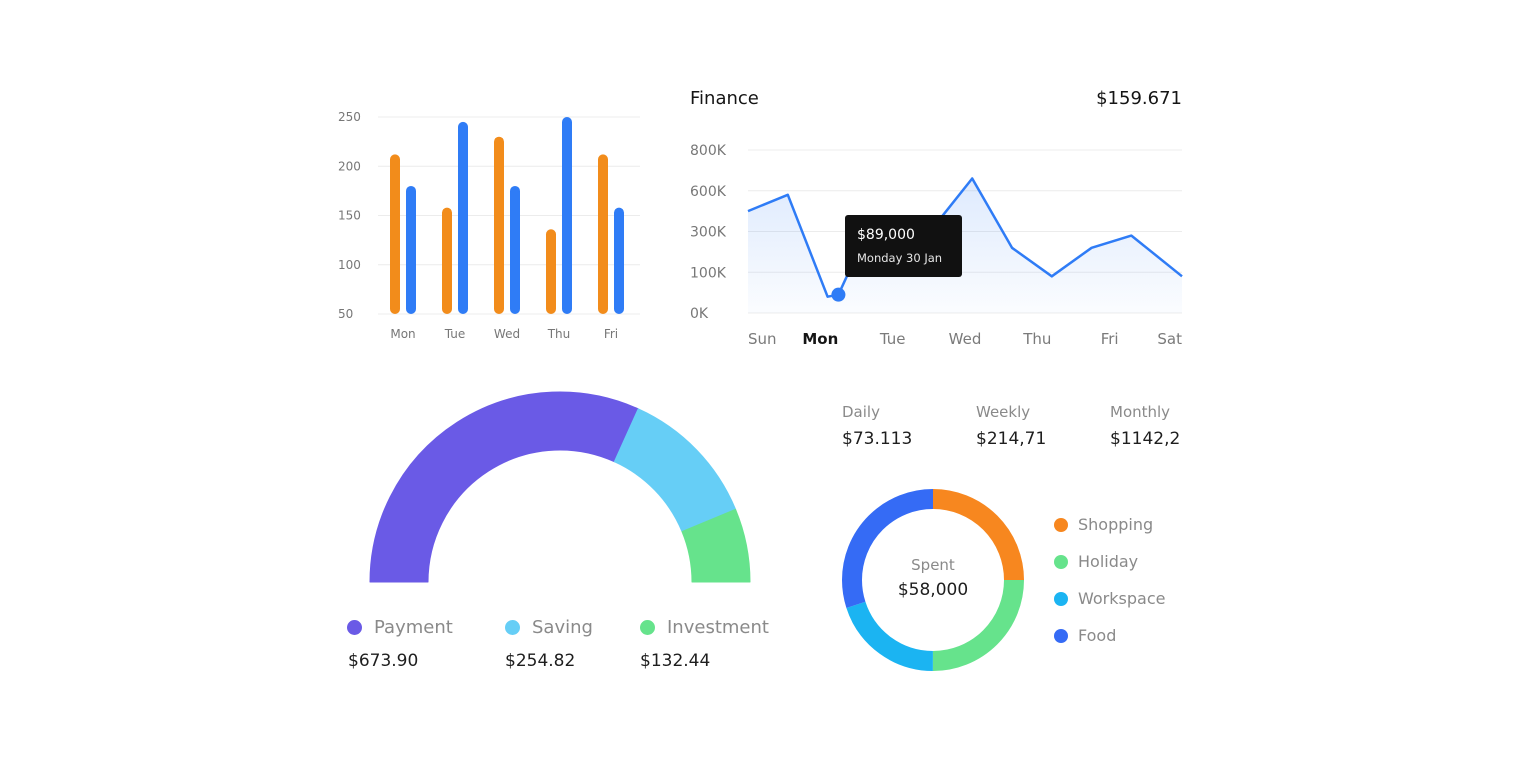 The width and height of the screenshot is (1520, 770). I want to click on weekly-bar-chart: 250 200 150 100 50 Mon Tue Wed Thu Fri, so click(489, 225).